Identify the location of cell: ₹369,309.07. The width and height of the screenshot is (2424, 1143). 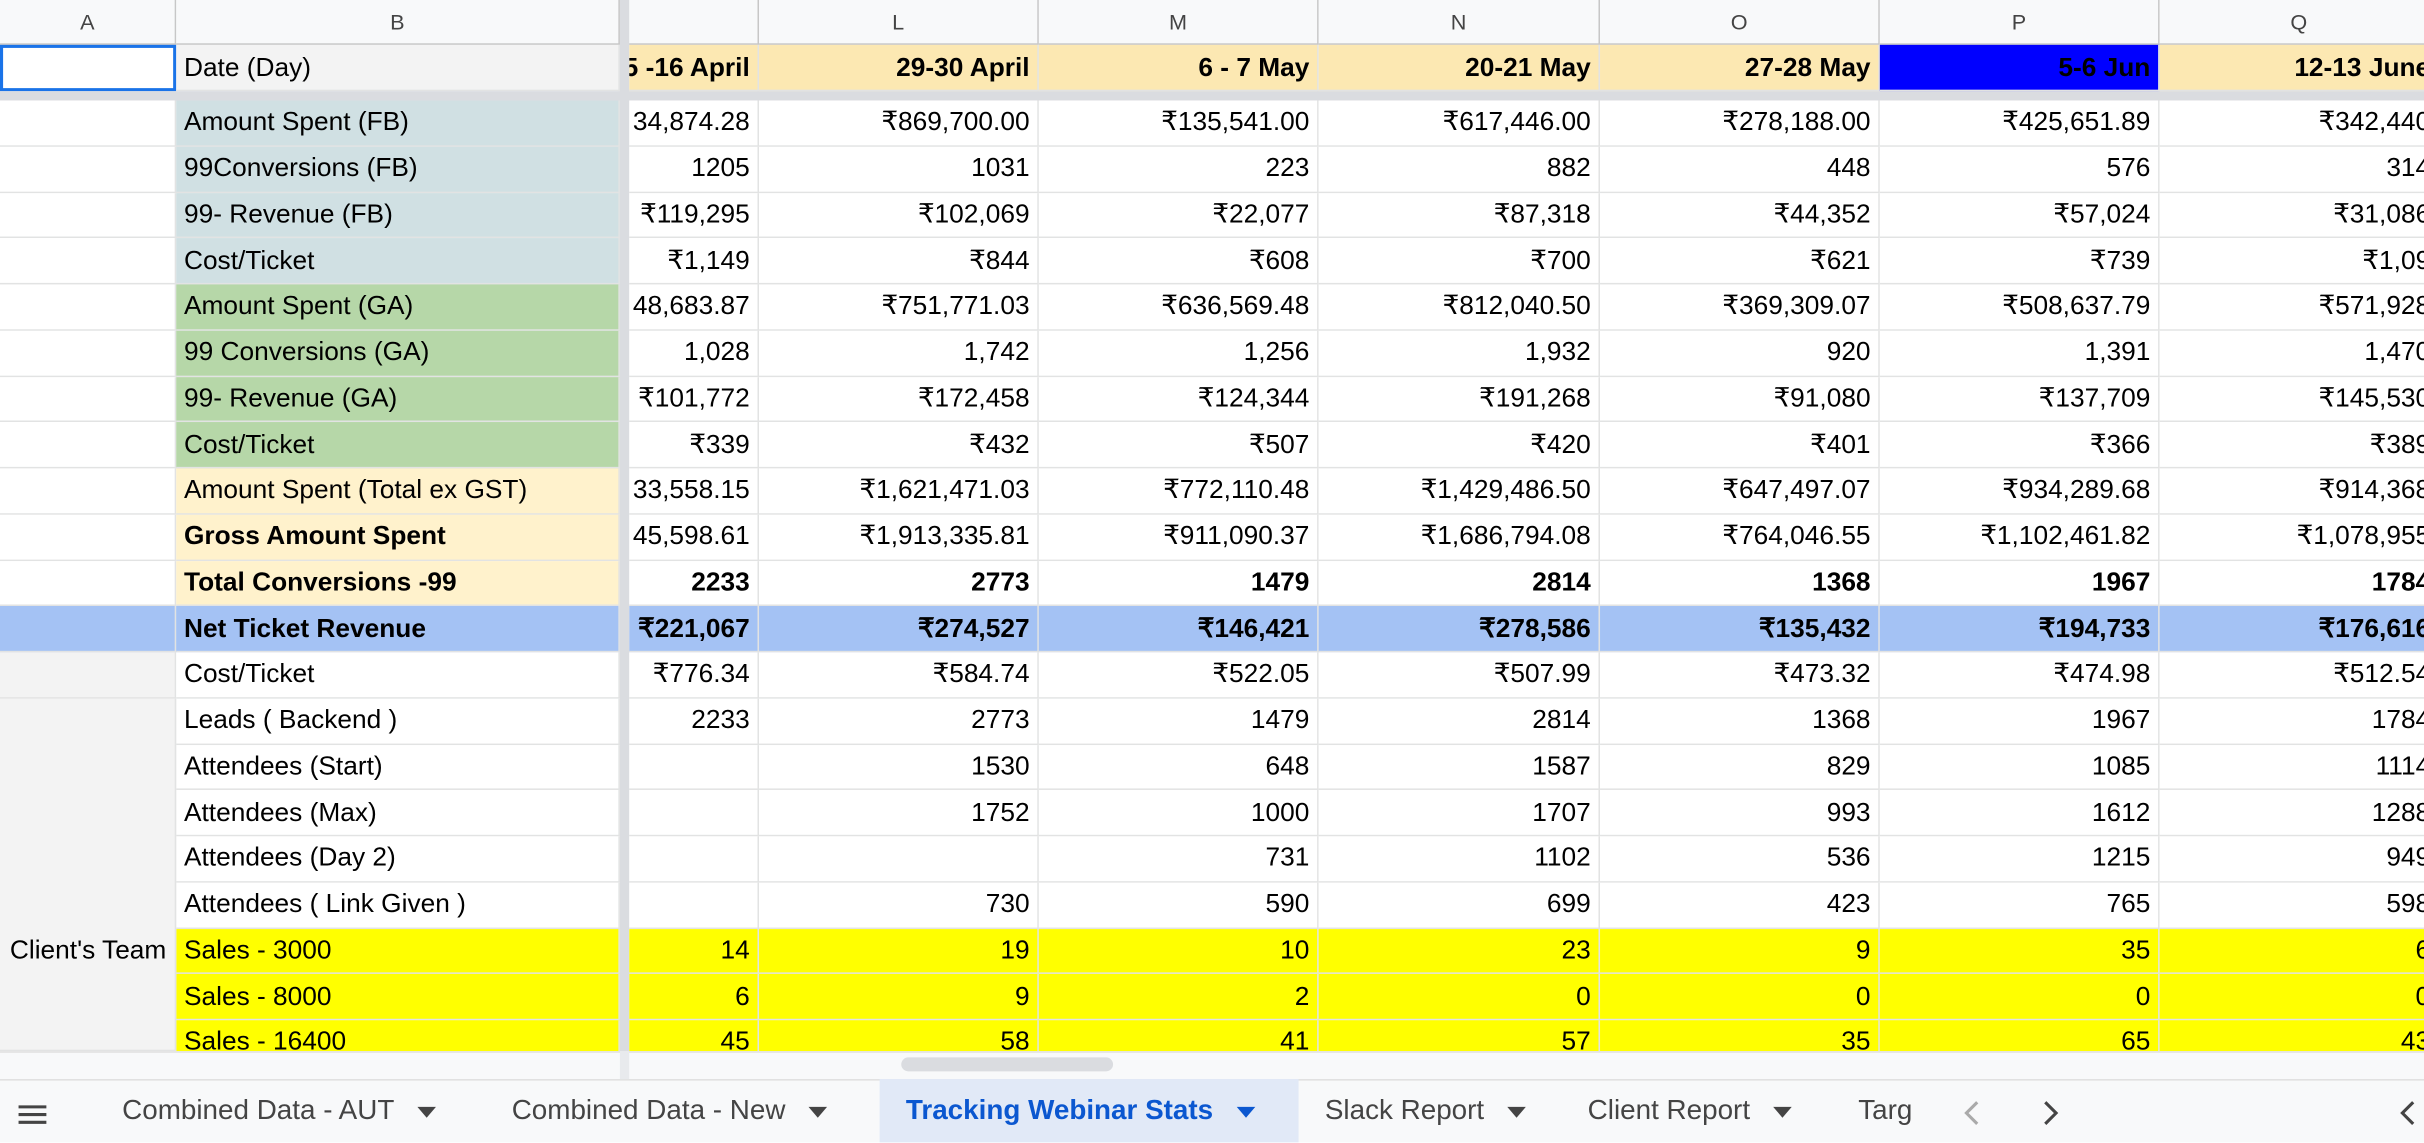
(1740, 307).